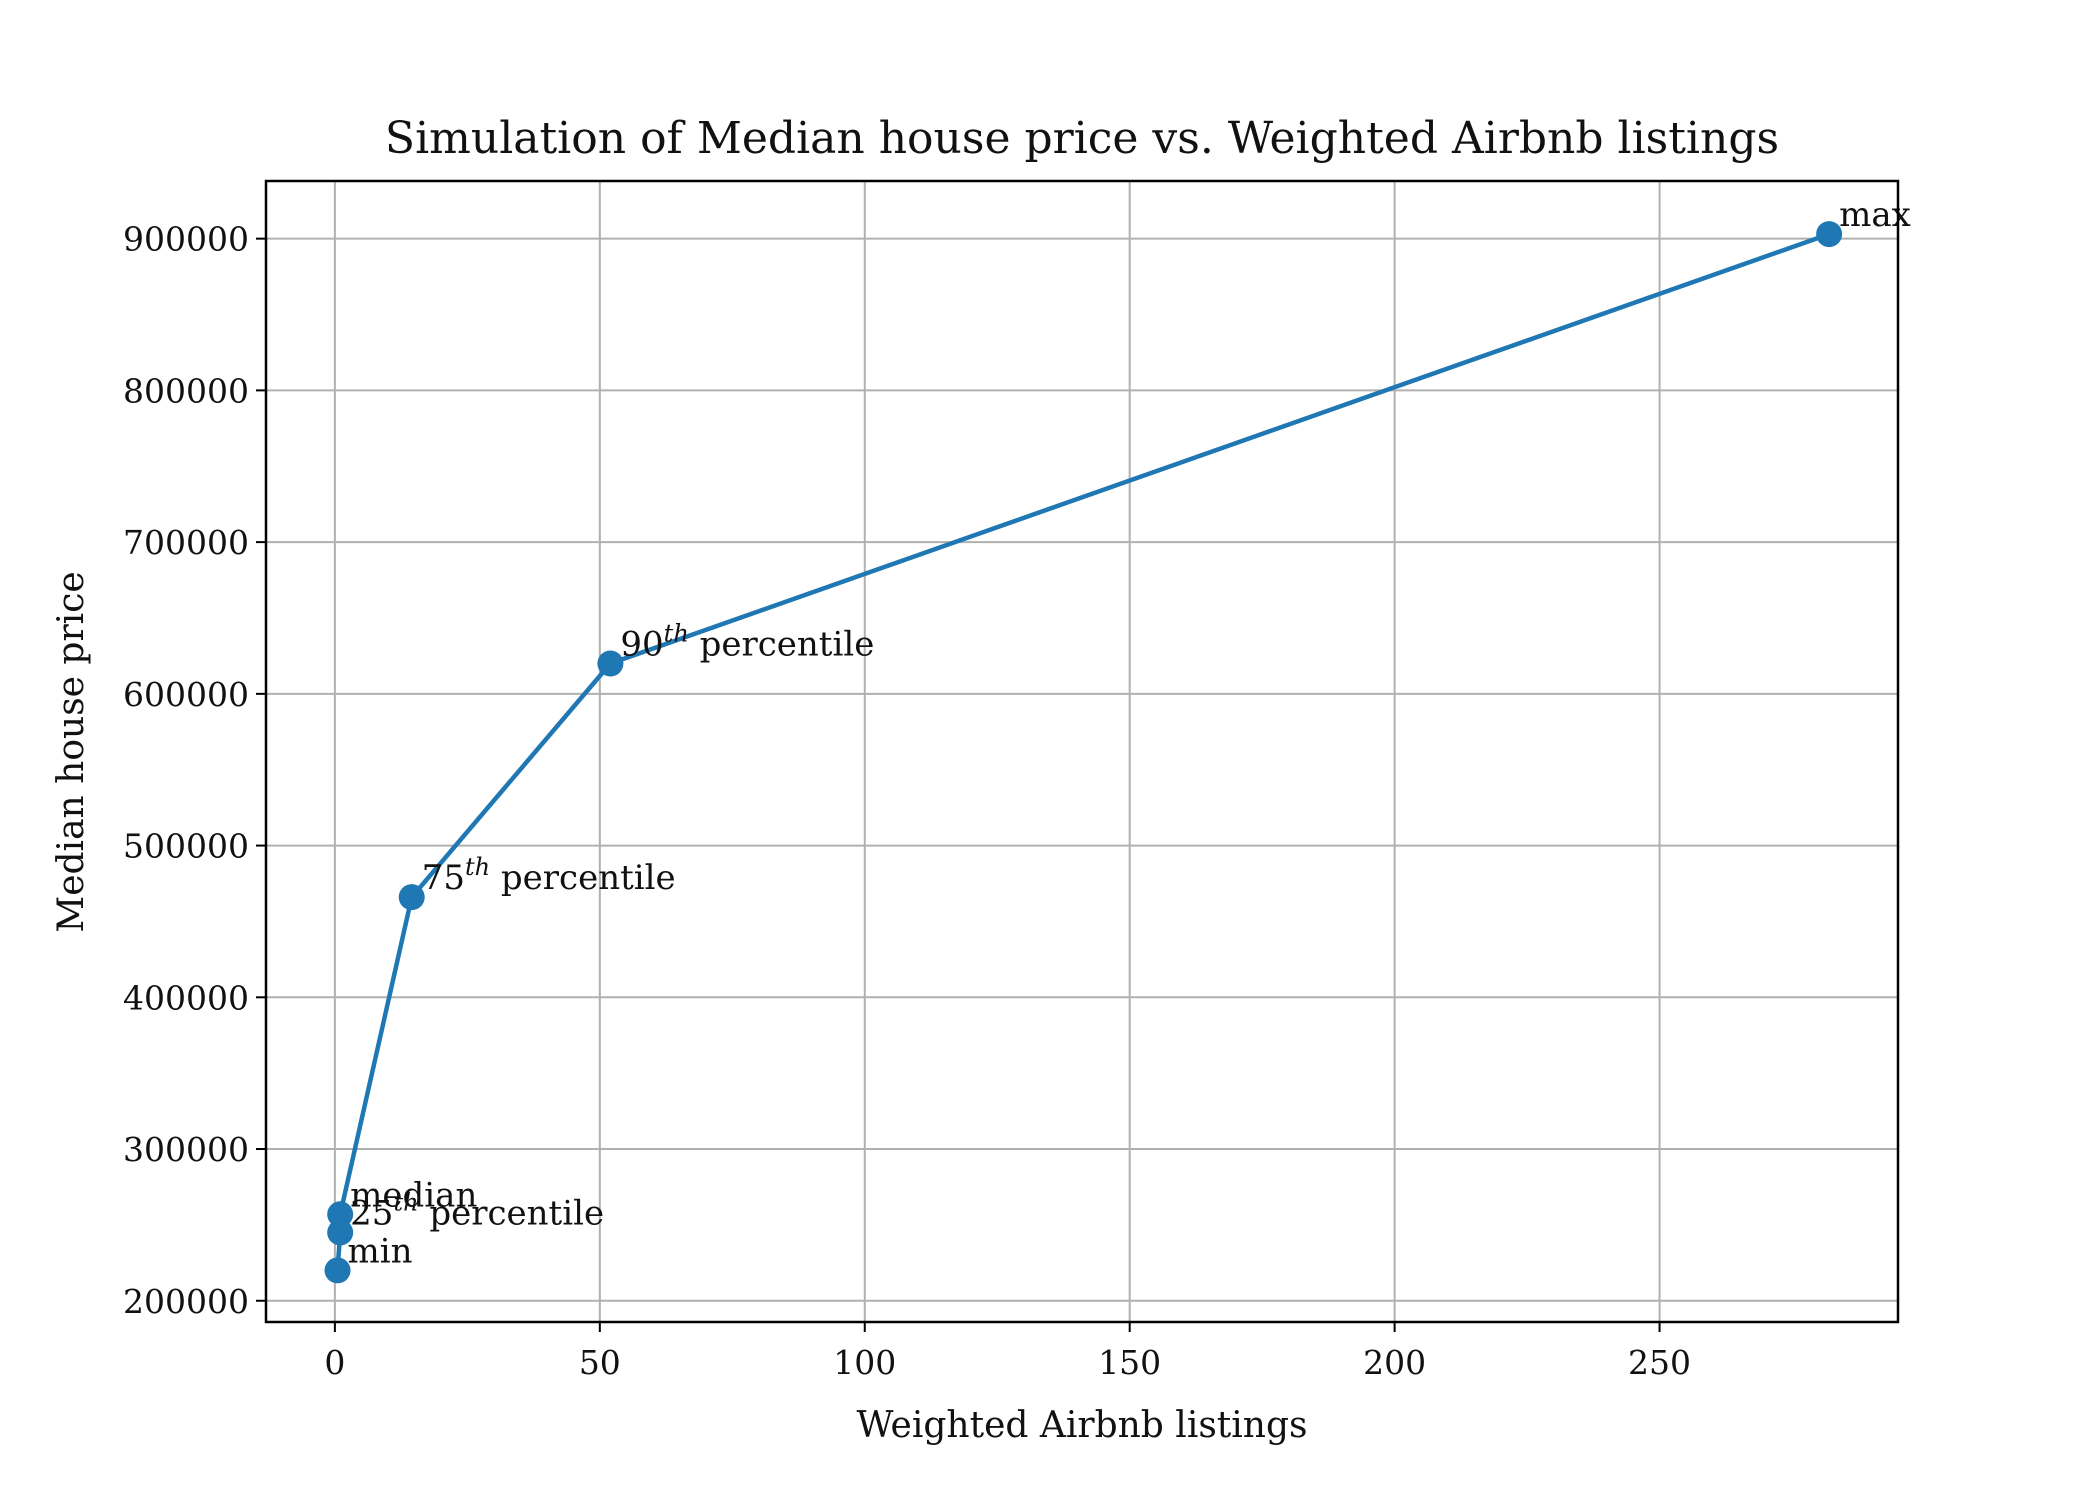  Describe the element at coordinates (186, 542) in the screenshot. I see `y-tick-label: 700000` at that location.